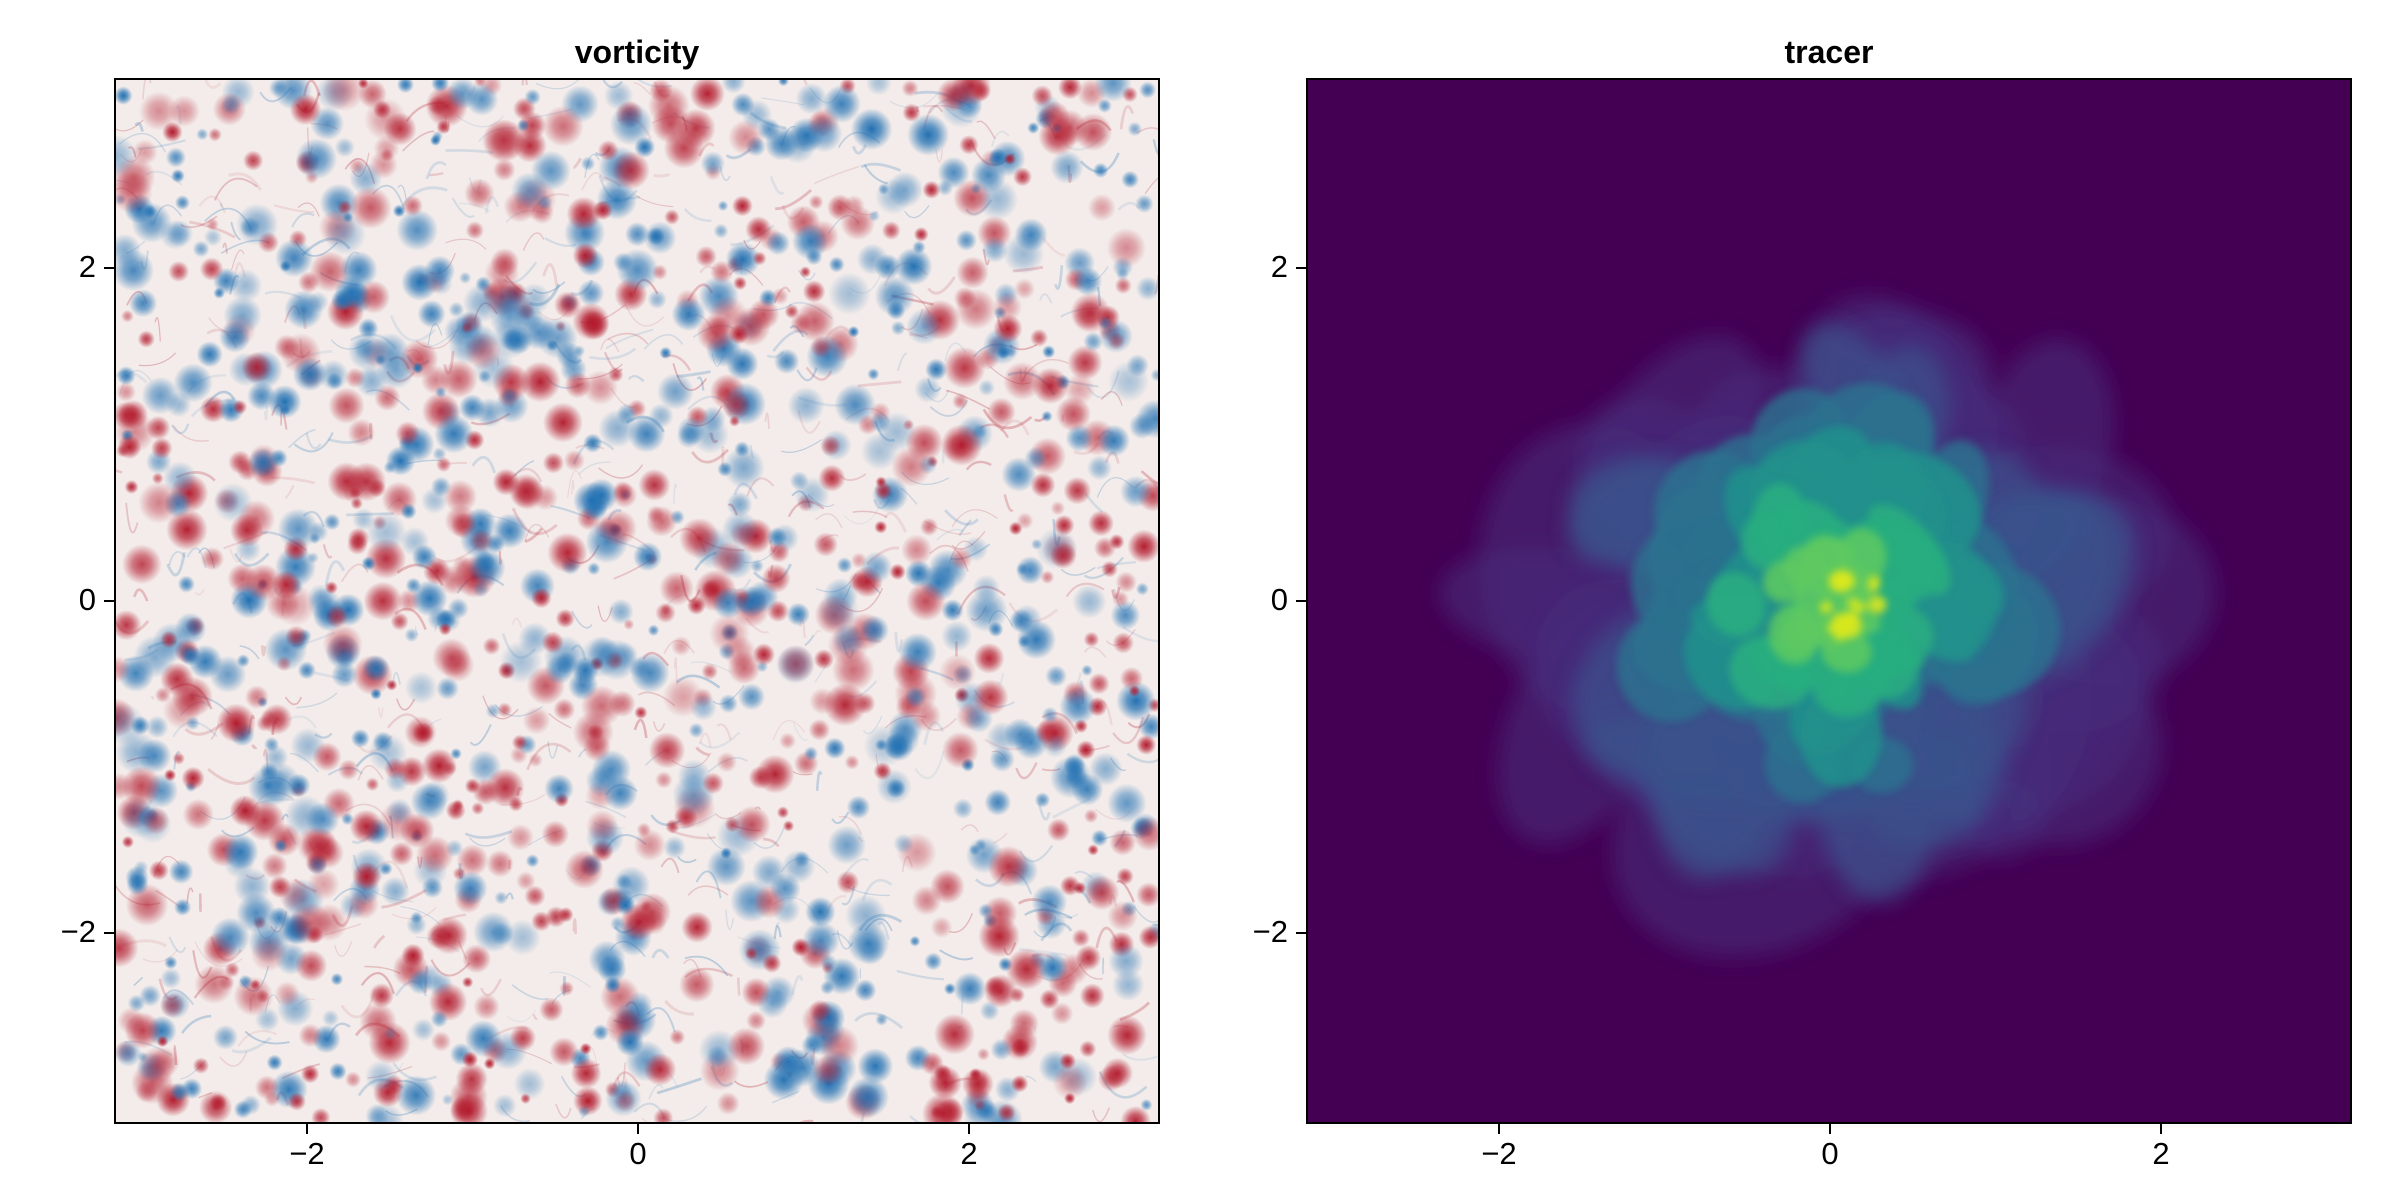 This screenshot has width=2400, height=1200. What do you see at coordinates (637, 52) in the screenshot?
I see `vorticity-title: vorticity` at bounding box center [637, 52].